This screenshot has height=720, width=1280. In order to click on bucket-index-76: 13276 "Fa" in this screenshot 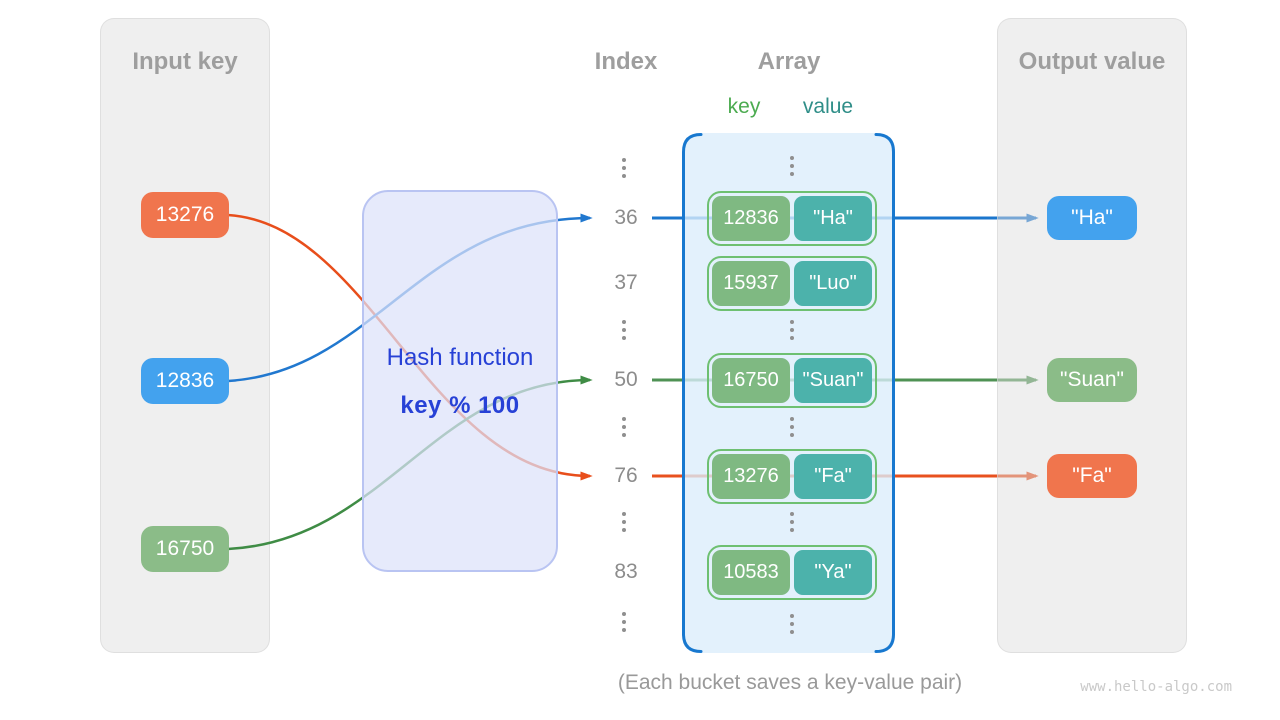, I will do `click(792, 476)`.